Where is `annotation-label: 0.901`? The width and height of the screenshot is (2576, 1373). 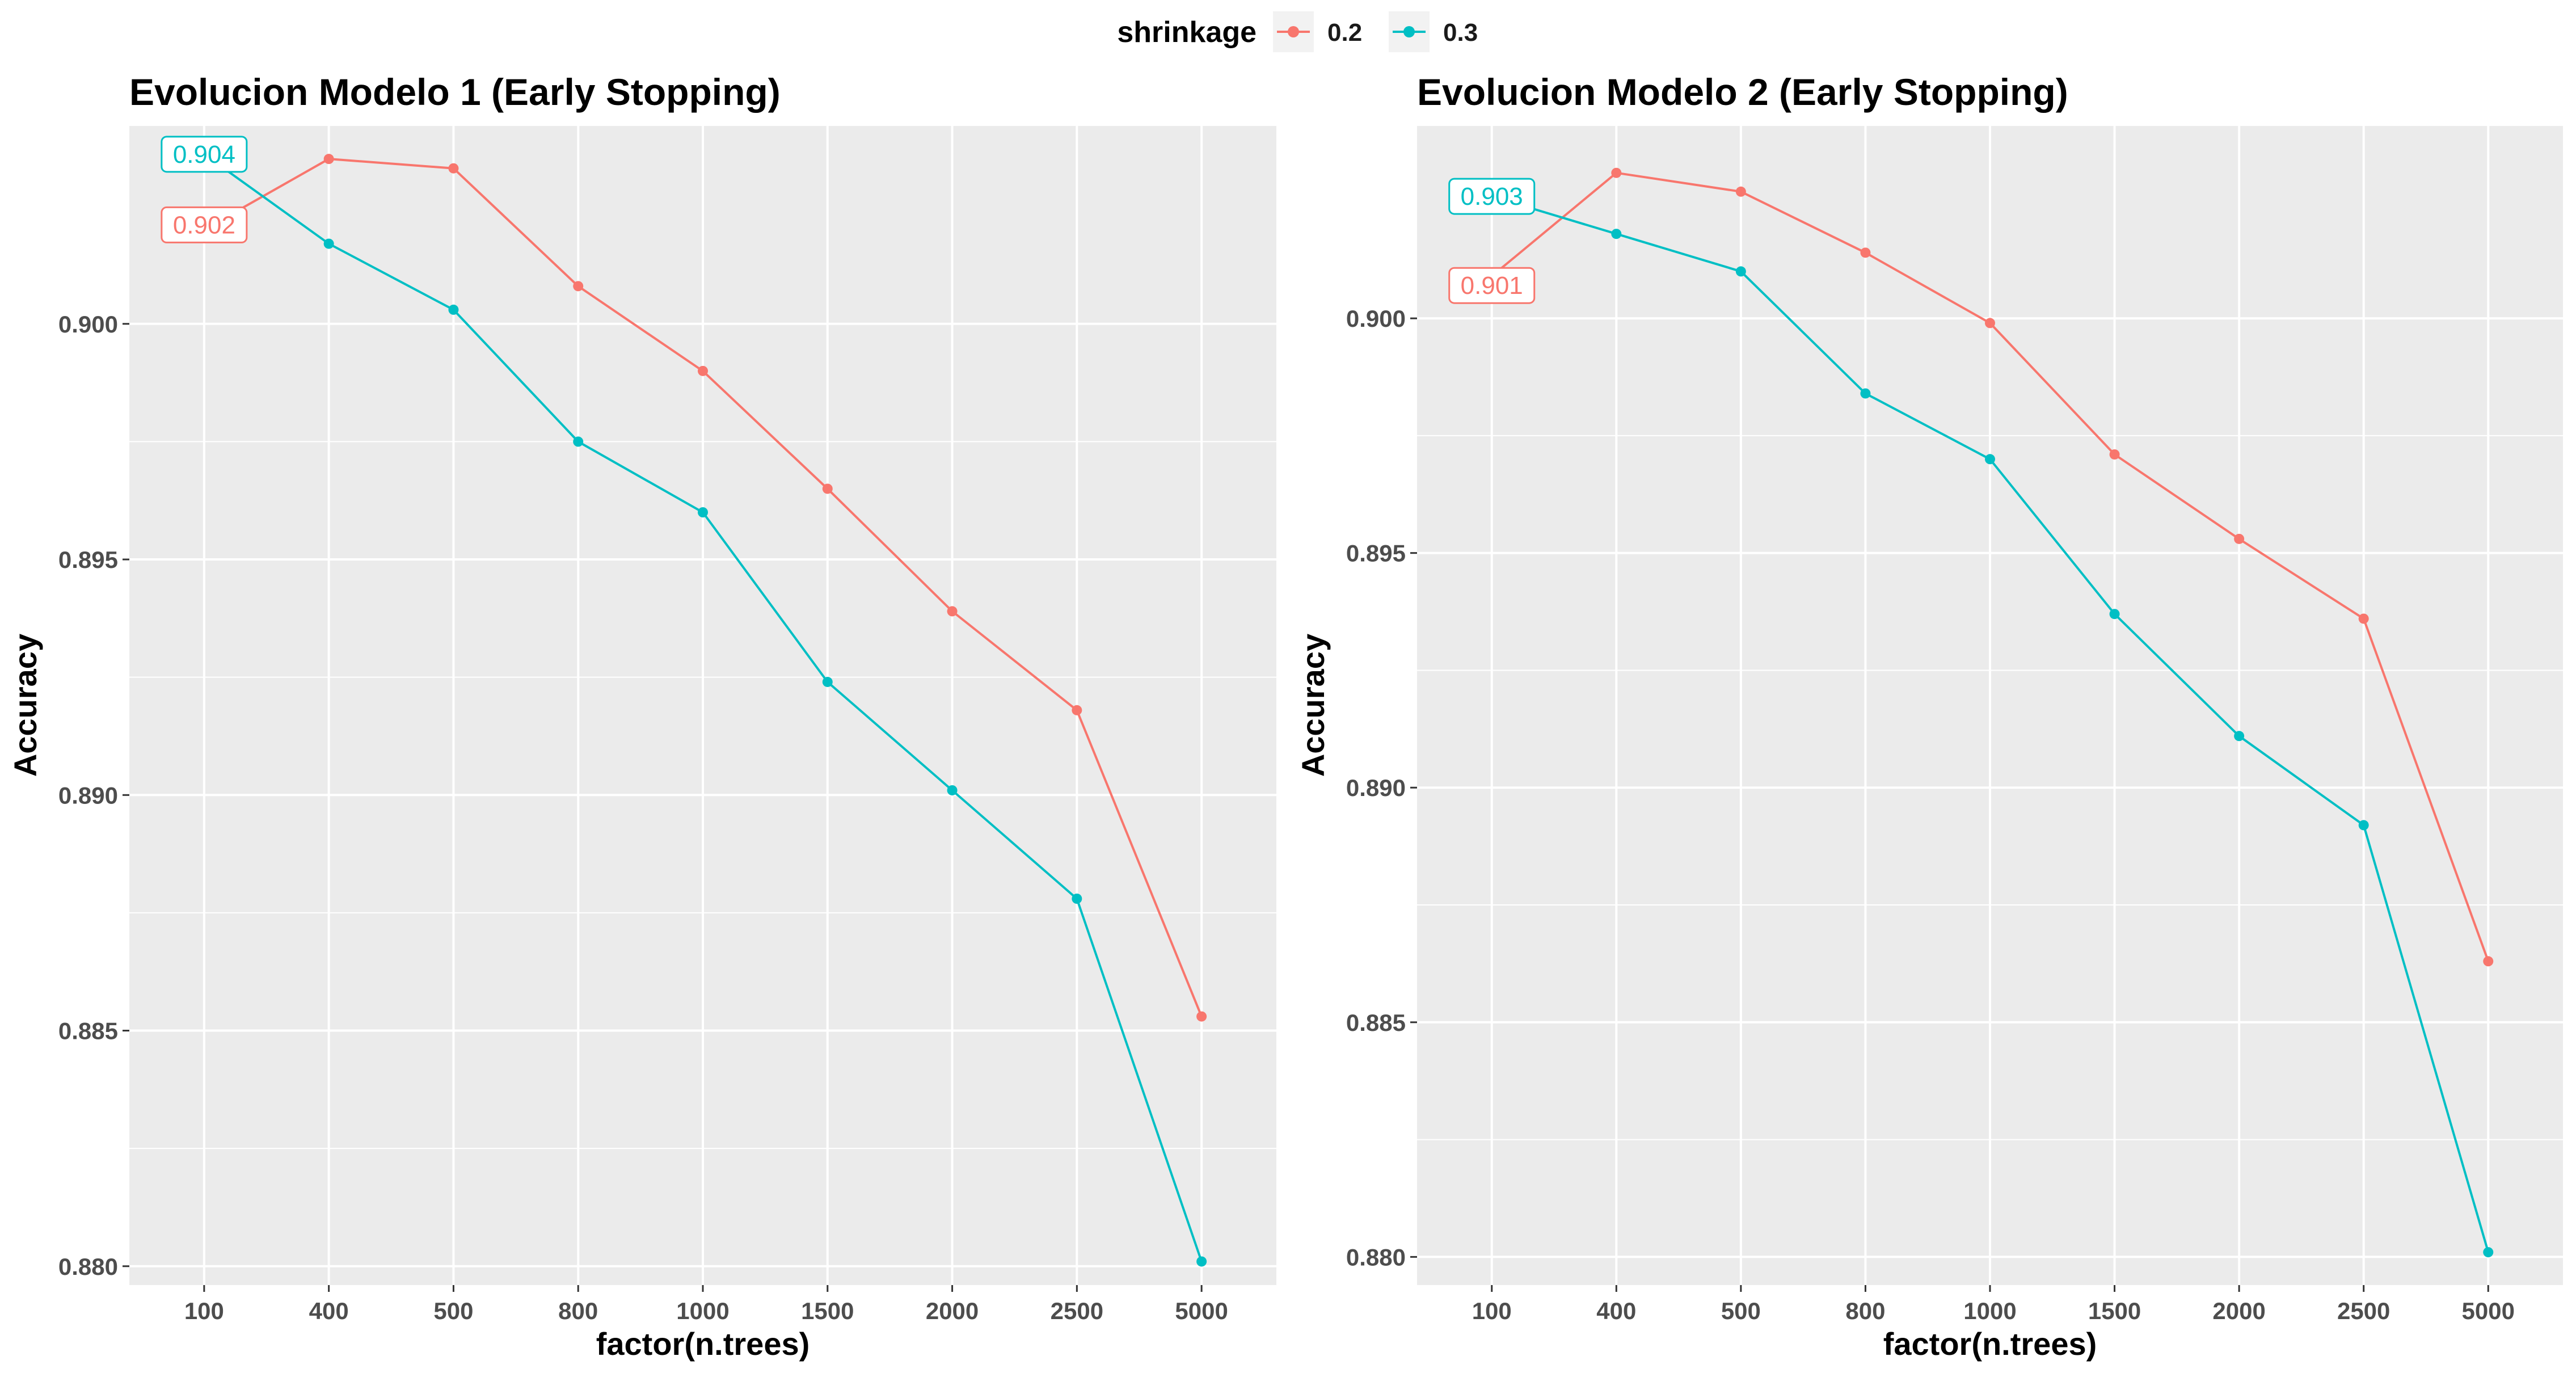 annotation-label: 0.901 is located at coordinates (1492, 286).